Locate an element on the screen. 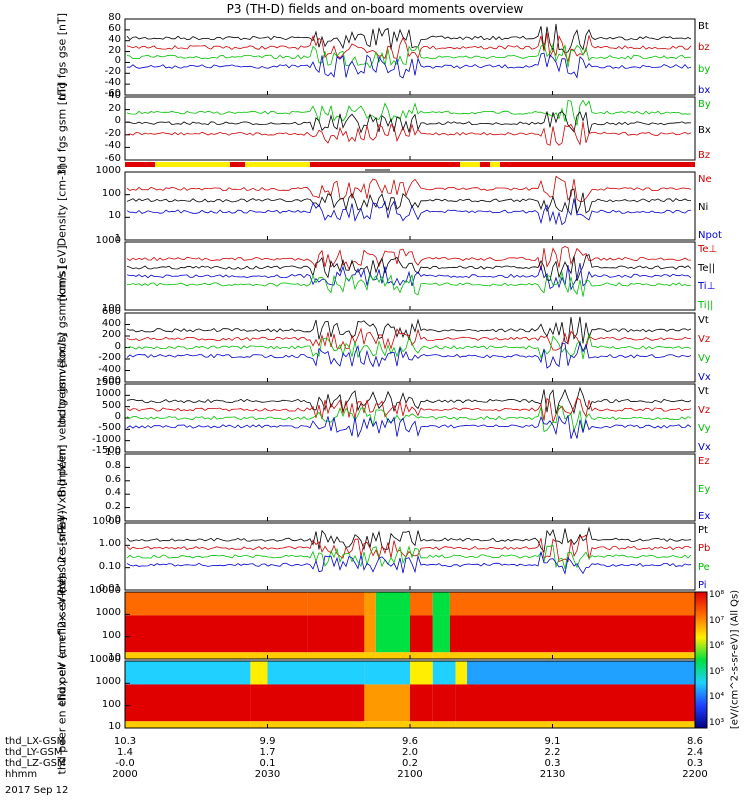  xrow-value-2-4: 0.3 is located at coordinates (695, 763).